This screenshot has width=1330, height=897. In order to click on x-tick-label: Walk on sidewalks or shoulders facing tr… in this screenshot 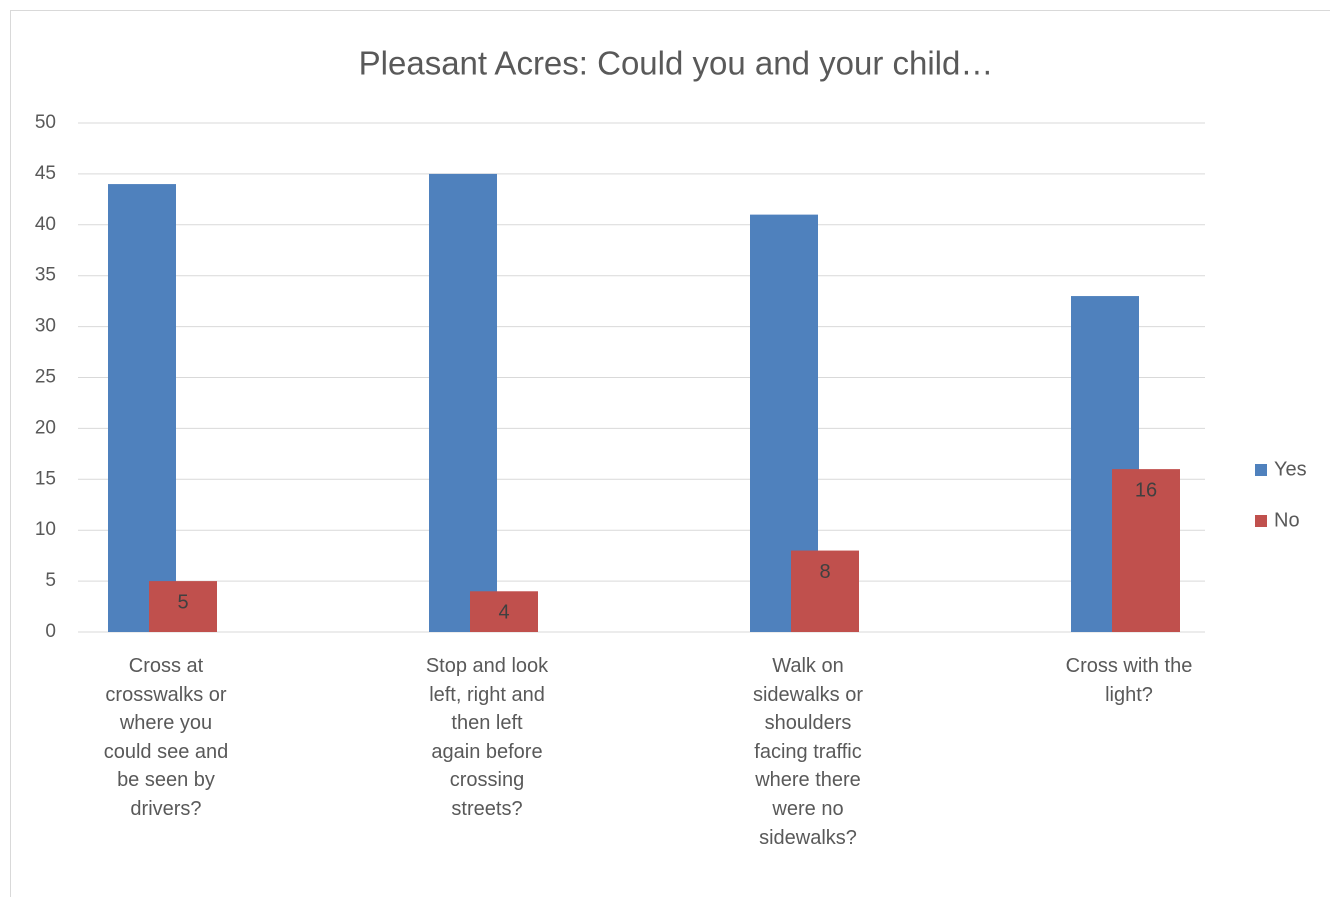, I will do `click(808, 752)`.